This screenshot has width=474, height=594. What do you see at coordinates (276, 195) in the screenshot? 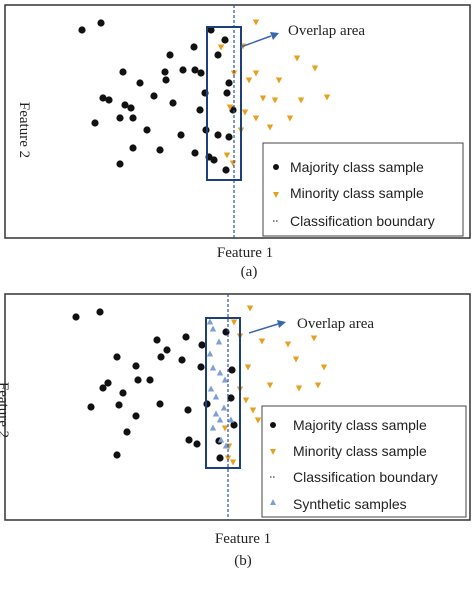
I see `panel-a-legend-minority-marker` at bounding box center [276, 195].